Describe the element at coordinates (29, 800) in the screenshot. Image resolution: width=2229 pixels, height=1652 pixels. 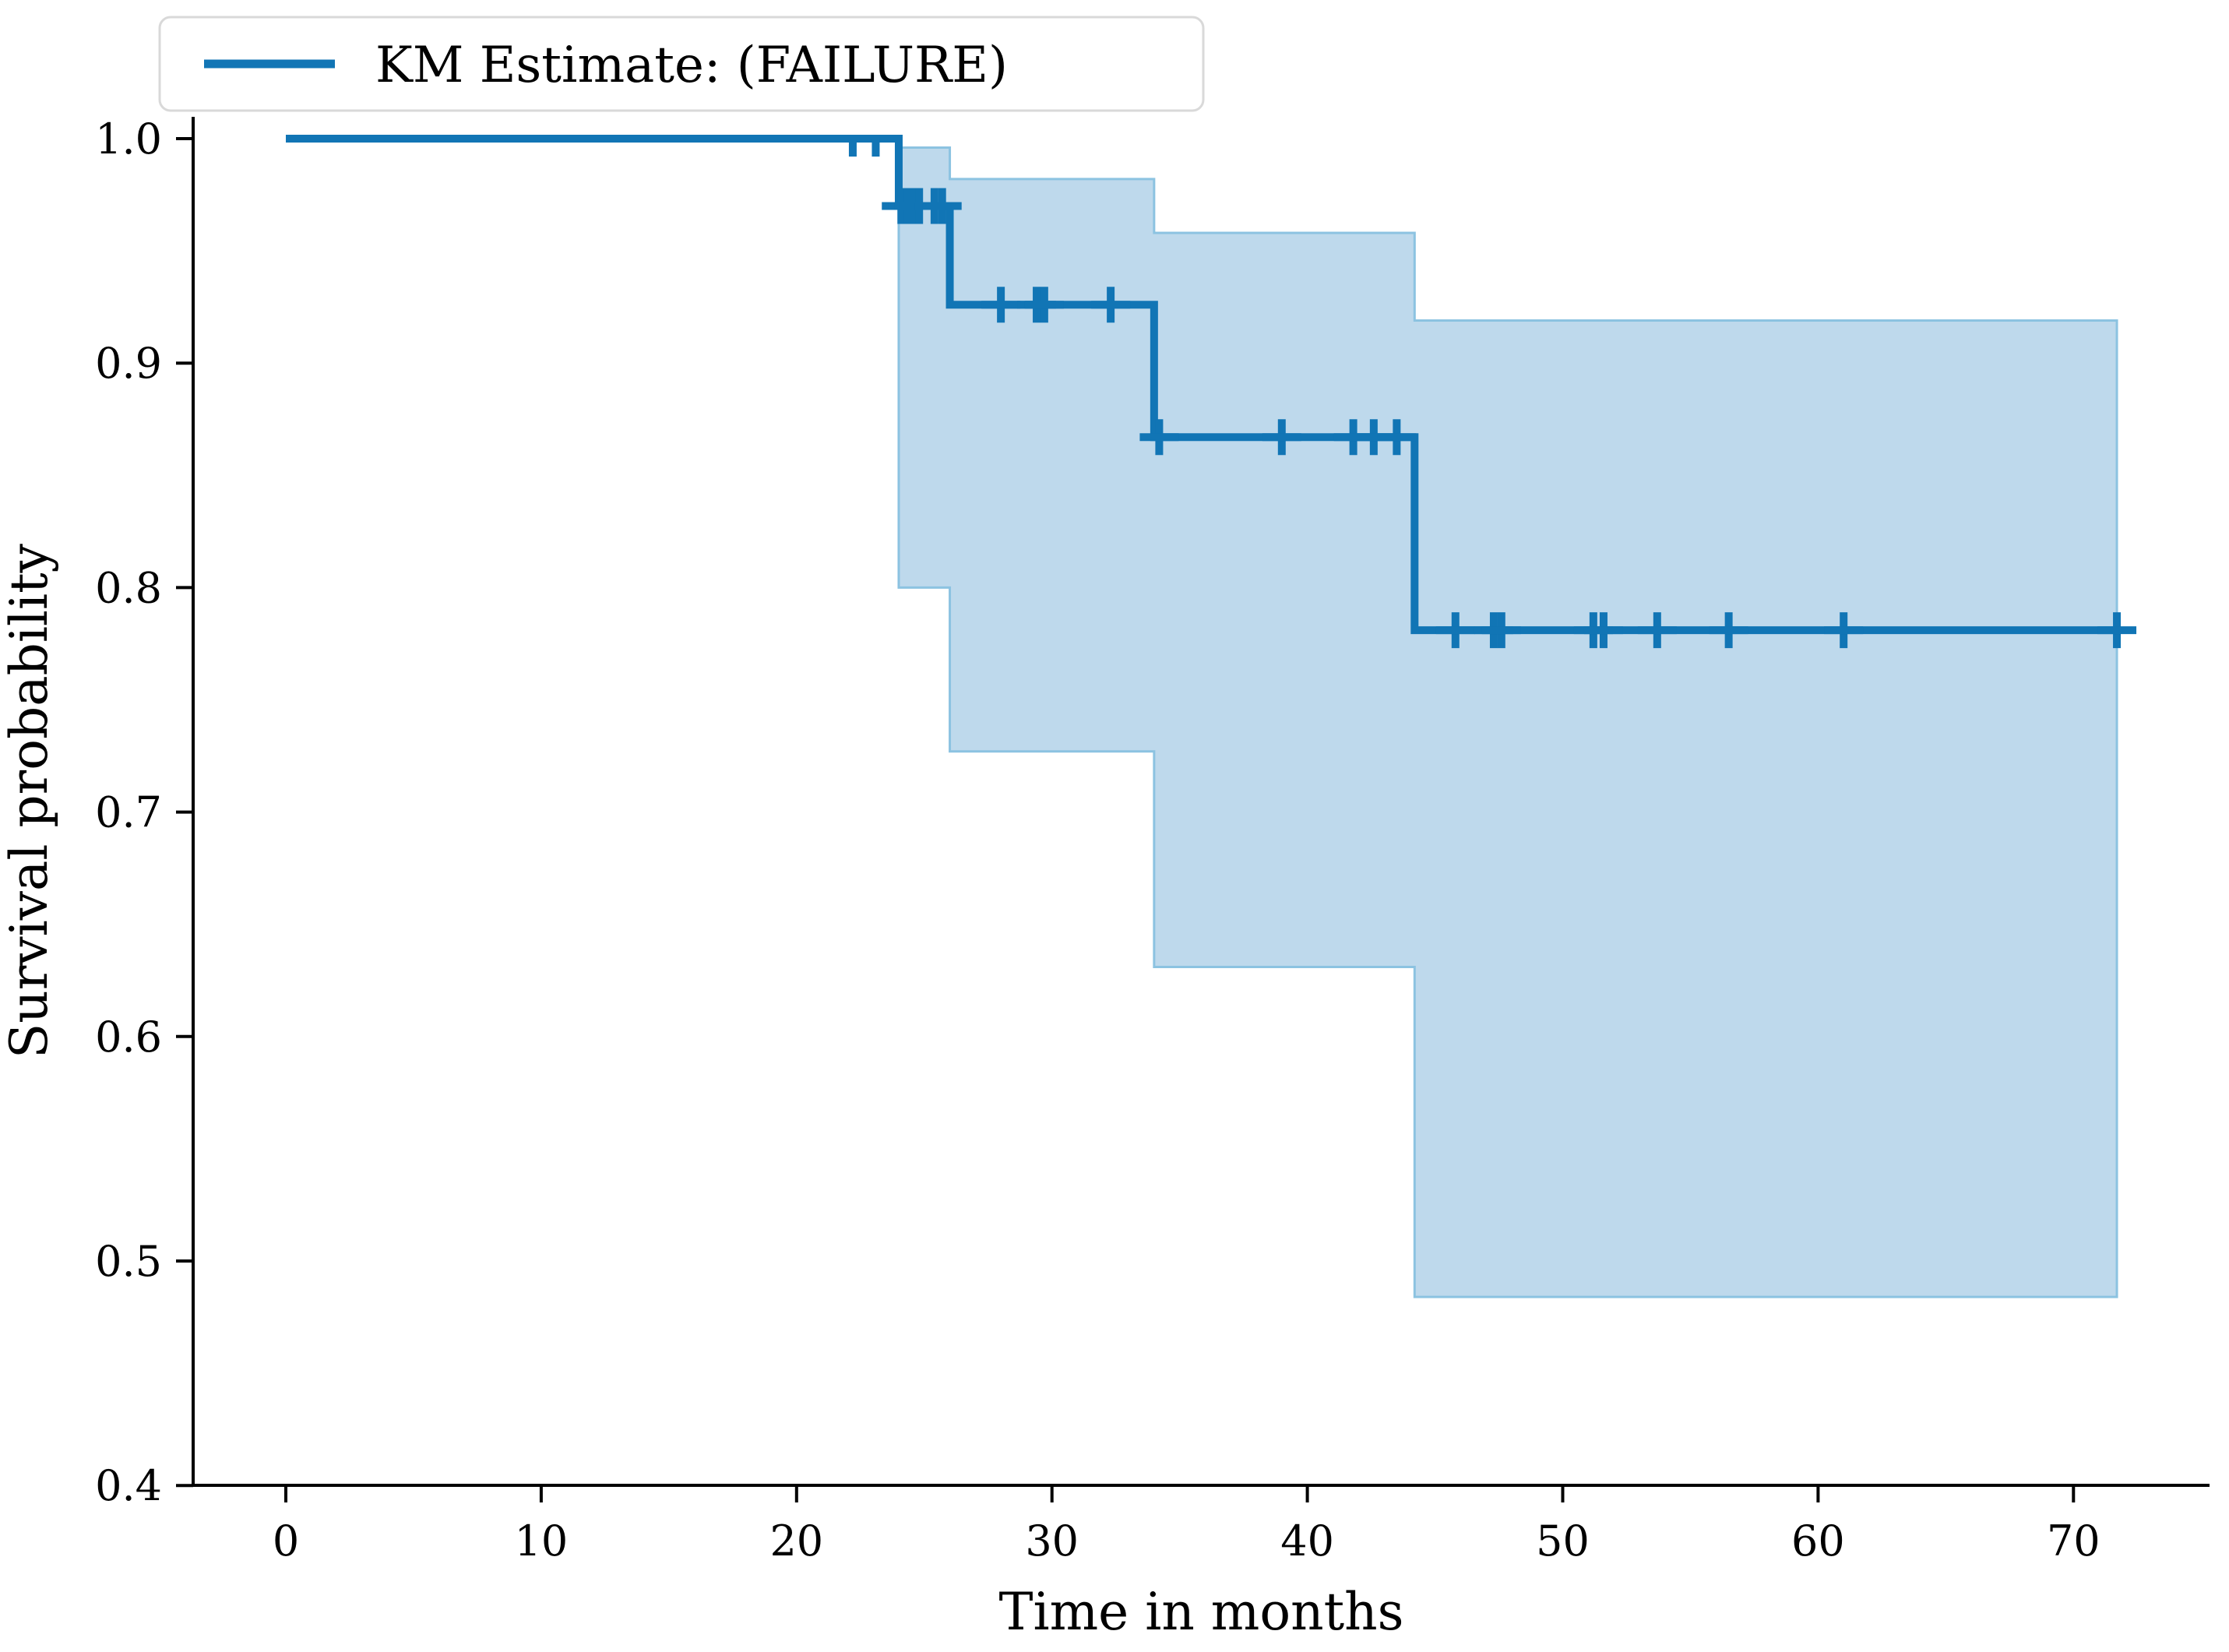
I see `y-axis-title: Survival probability` at that location.